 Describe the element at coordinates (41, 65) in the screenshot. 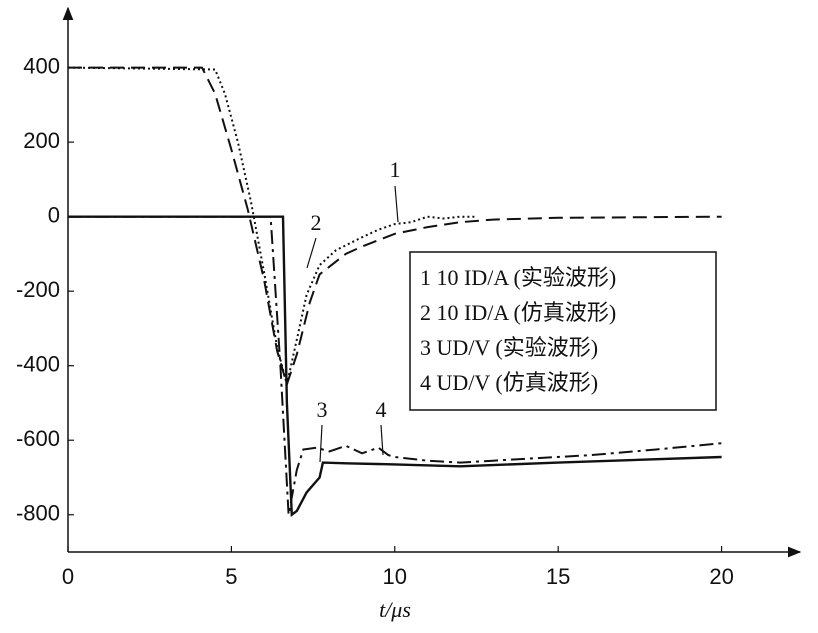

I see `y-tick-label: 400` at that location.